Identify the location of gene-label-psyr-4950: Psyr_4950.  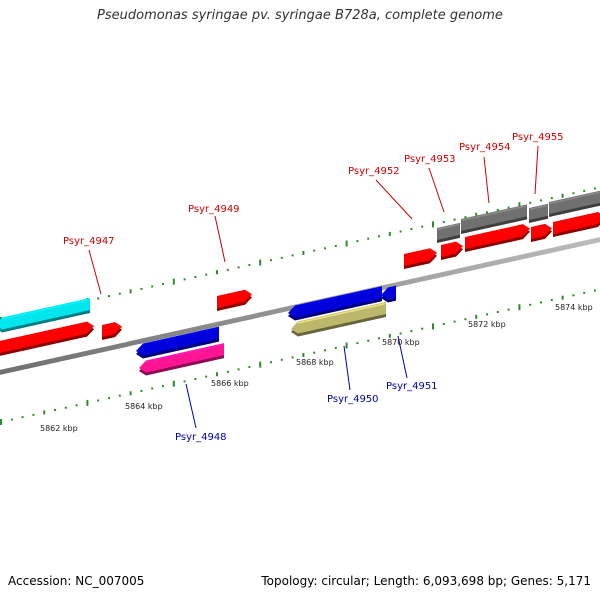
(353, 399).